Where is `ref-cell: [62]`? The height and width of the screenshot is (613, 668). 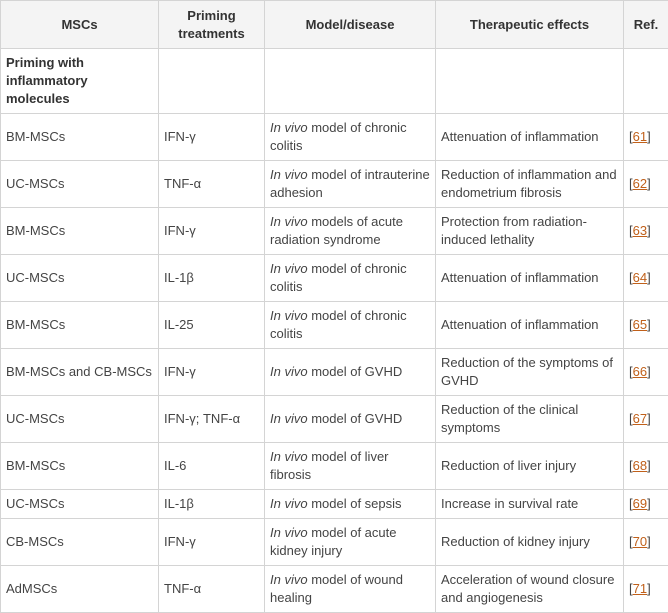 ref-cell: [62] is located at coordinates (645, 184).